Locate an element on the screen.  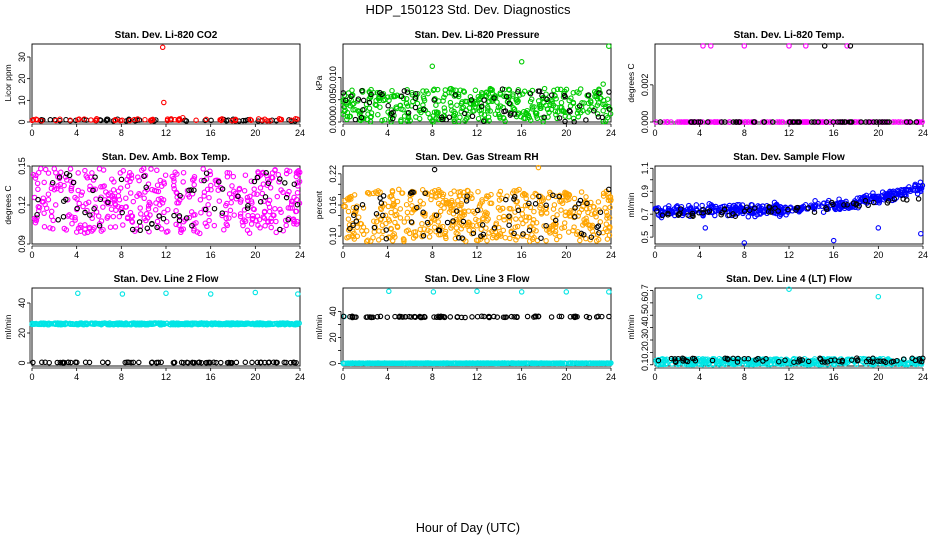
series-green is located at coordinates (477, 84).